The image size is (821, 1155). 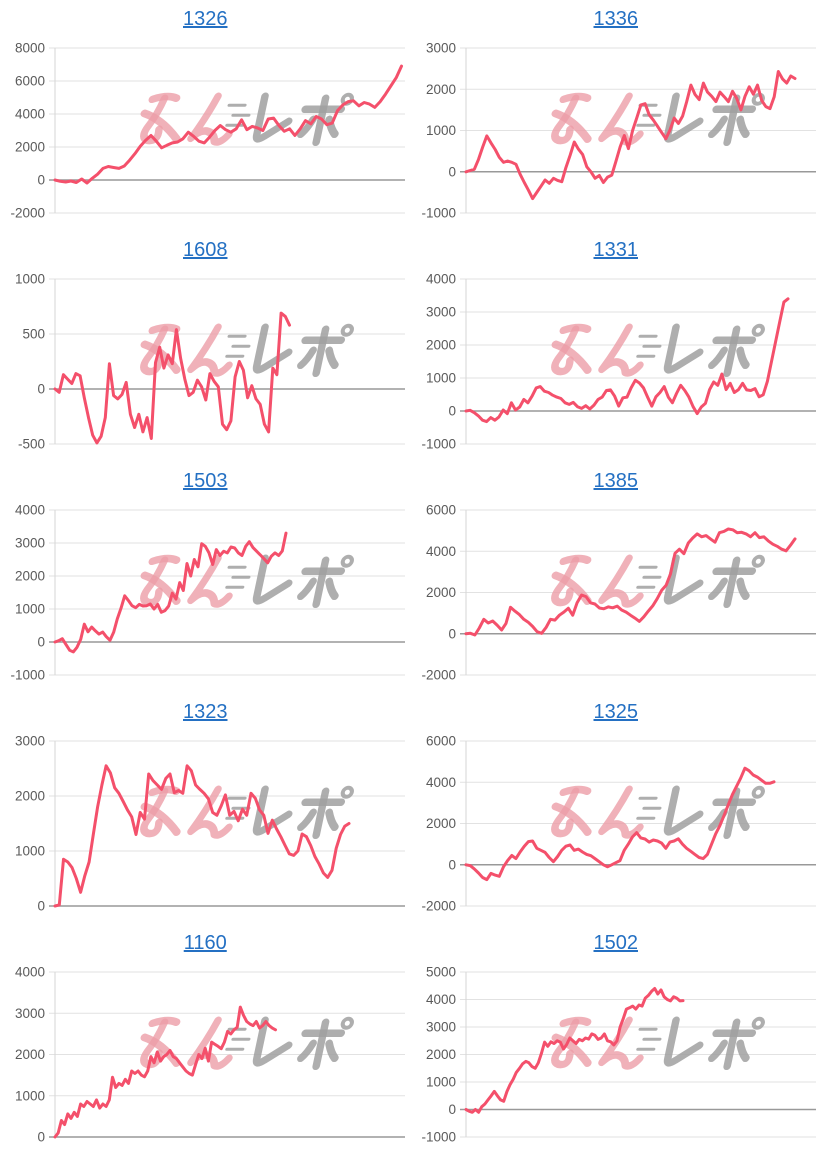 I want to click on chart-plot: 6000 4000 2000 0 -2000, so click(x=618, y=593).